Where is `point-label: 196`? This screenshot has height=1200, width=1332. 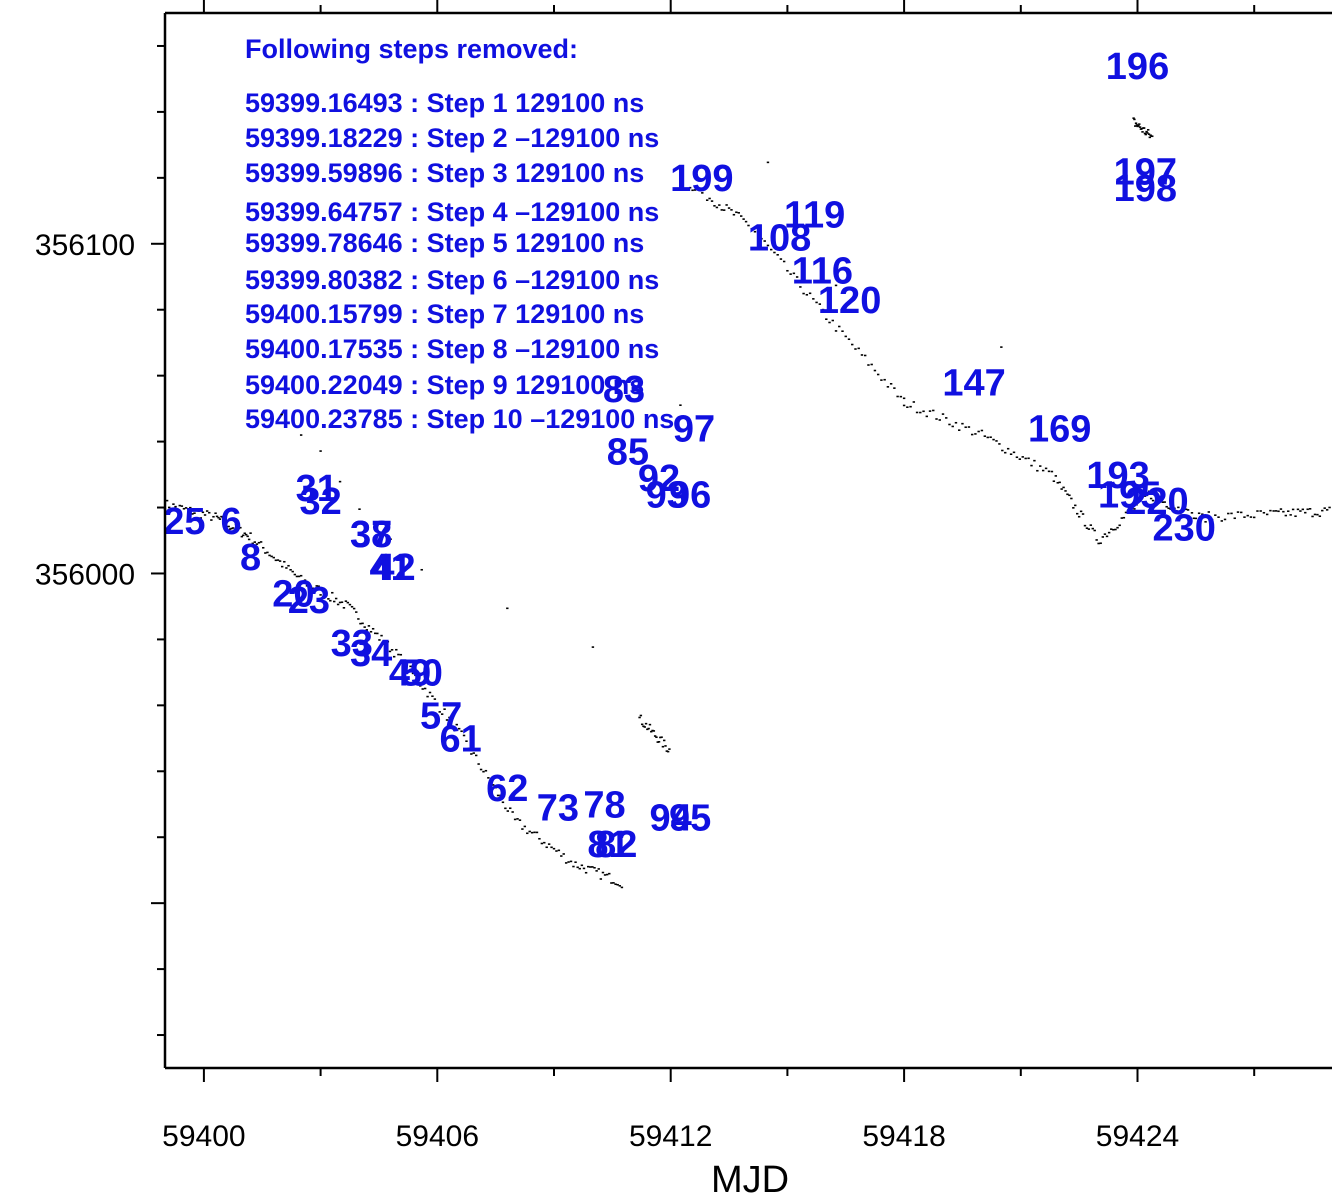
point-label: 196 is located at coordinates (1137, 67).